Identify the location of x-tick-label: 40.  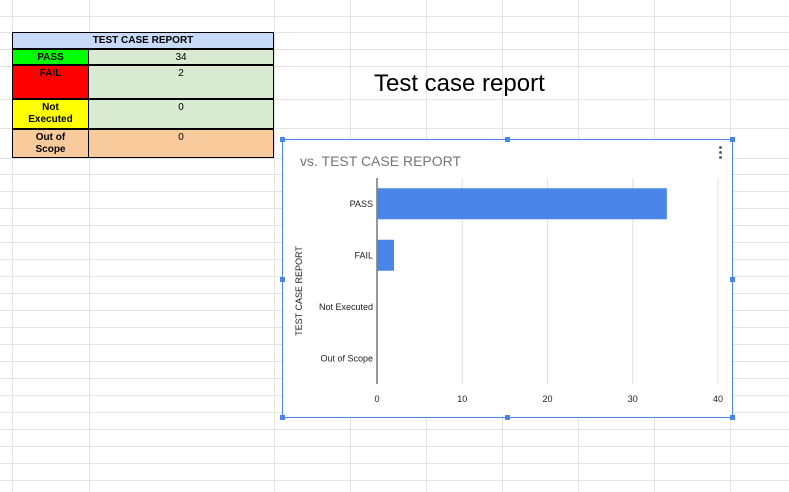
(718, 399).